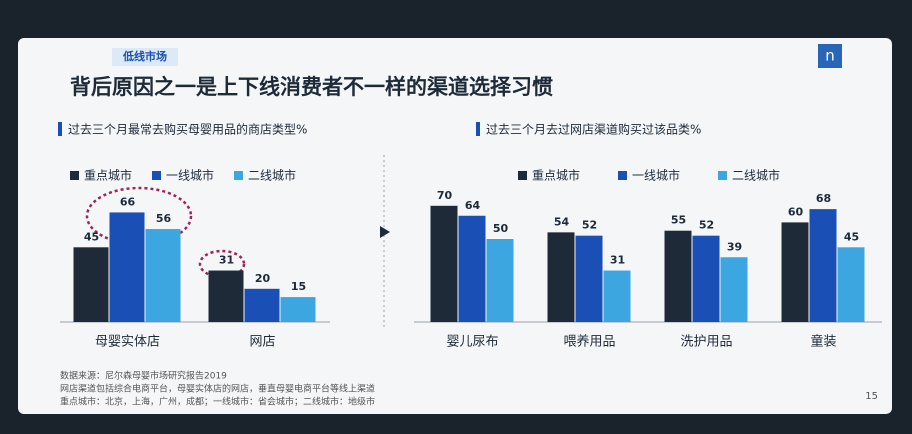 Image resolution: width=912 pixels, height=434 pixels. What do you see at coordinates (143, 376) in the screenshot?
I see `note: 数据来源：尼尔森母婴市场研究报告2019` at bounding box center [143, 376].